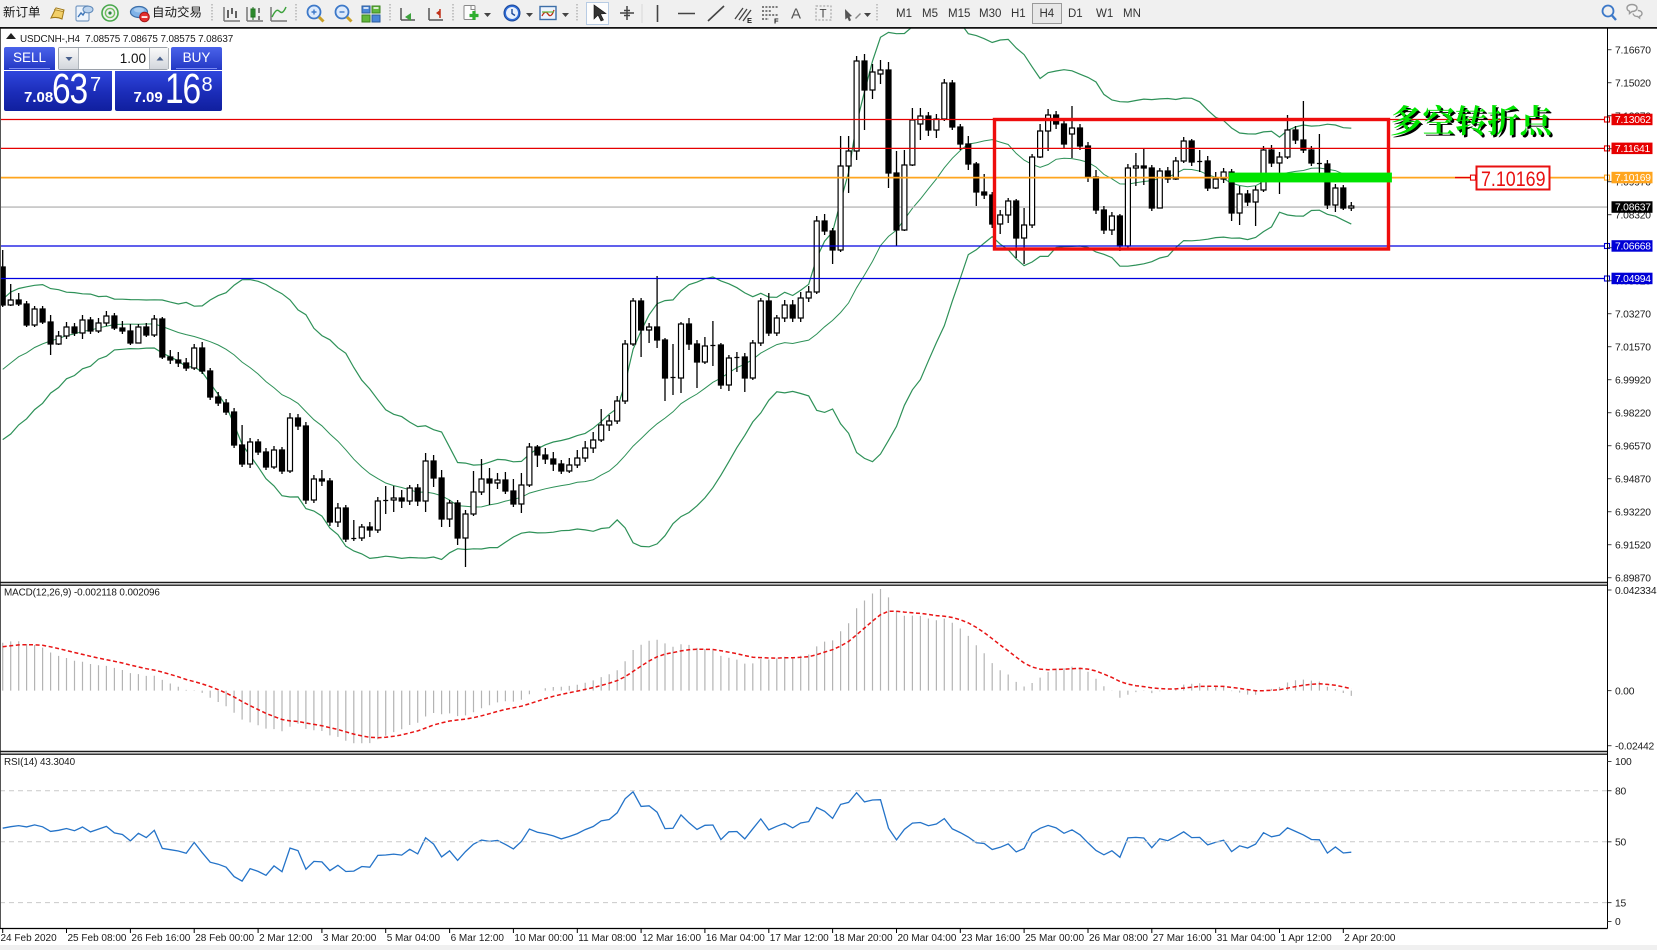  I want to click on svg-text: D1, so click(1075, 14).